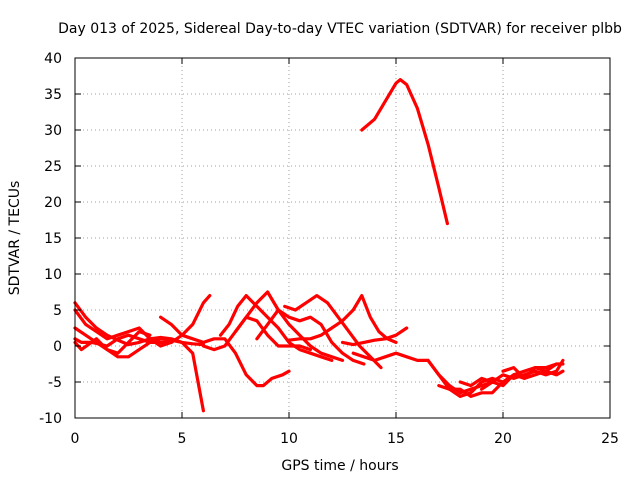 Image resolution: width=640 pixels, height=480 pixels. What do you see at coordinates (75, 439) in the screenshot?
I see `x-tick-label: 0` at bounding box center [75, 439].